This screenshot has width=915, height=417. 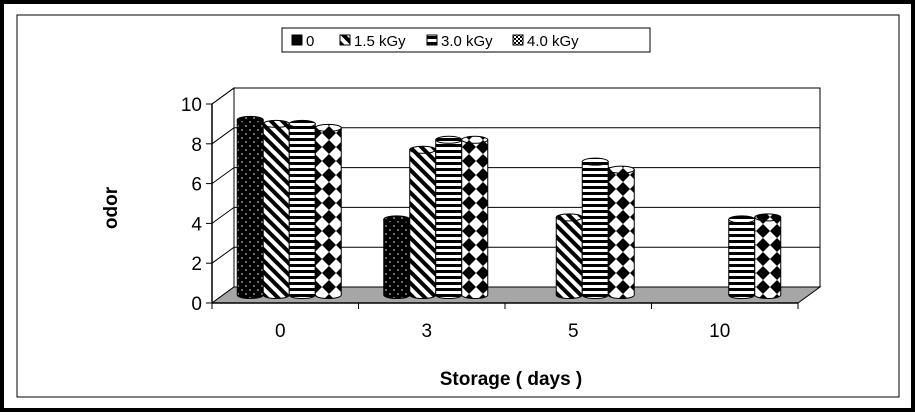 I want to click on x-tick-label: 3, so click(x=426, y=331).